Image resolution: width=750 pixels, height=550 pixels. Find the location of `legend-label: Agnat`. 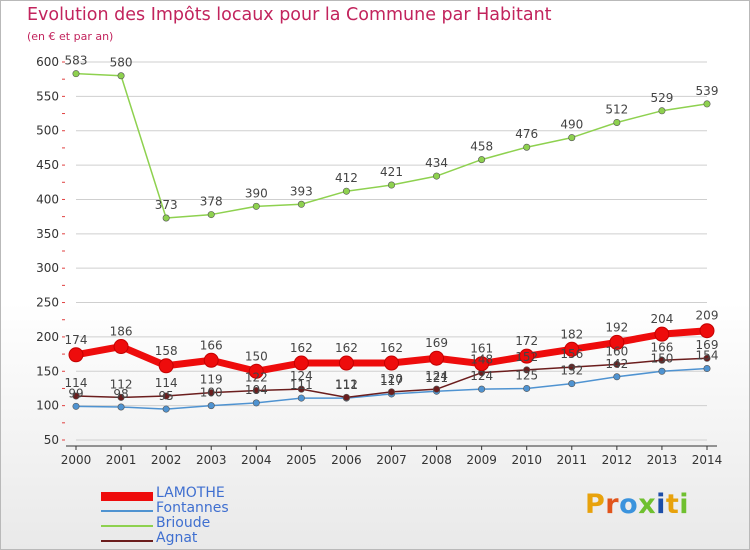

legend-label: Agnat is located at coordinates (177, 538).